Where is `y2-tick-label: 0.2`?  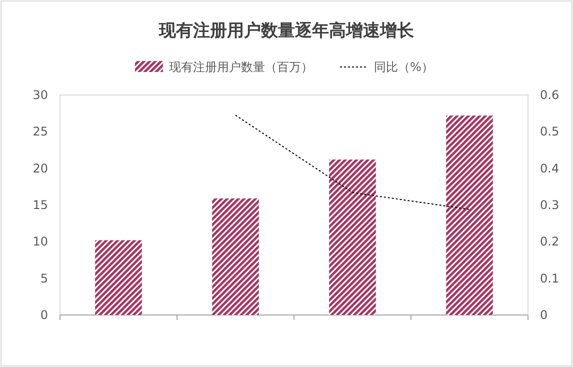
y2-tick-label: 0.2 is located at coordinates (550, 241).